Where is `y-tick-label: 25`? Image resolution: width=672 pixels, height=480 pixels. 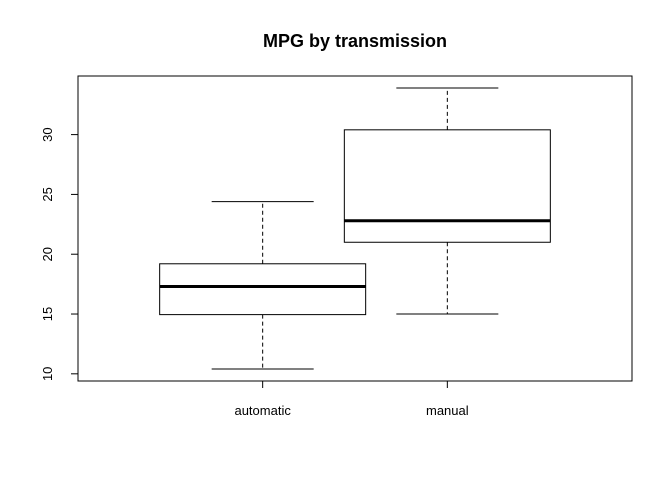
y-tick-label: 25 is located at coordinates (47, 194).